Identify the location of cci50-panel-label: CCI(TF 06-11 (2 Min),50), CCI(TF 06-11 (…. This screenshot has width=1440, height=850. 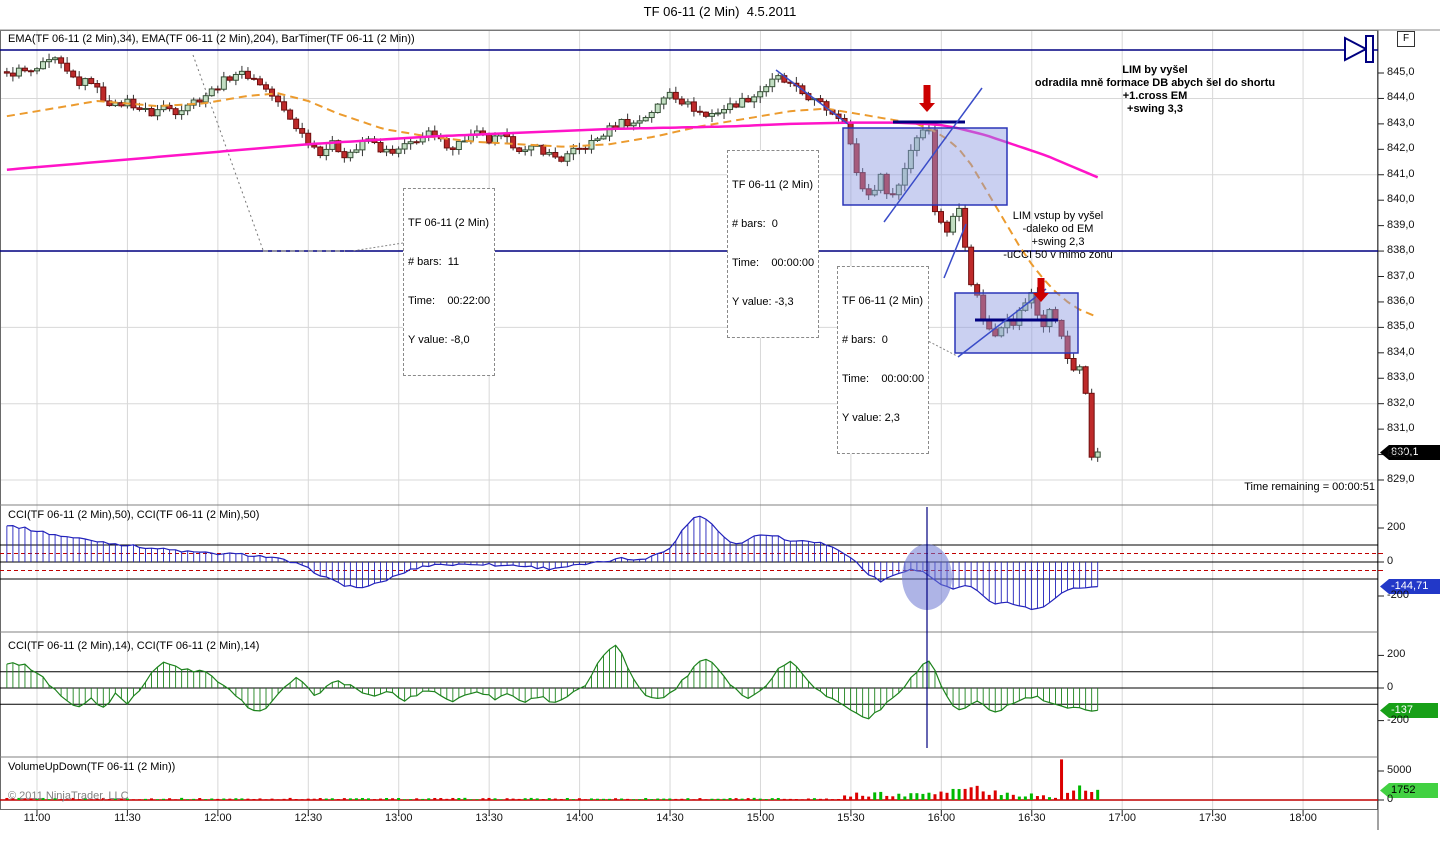
(134, 515).